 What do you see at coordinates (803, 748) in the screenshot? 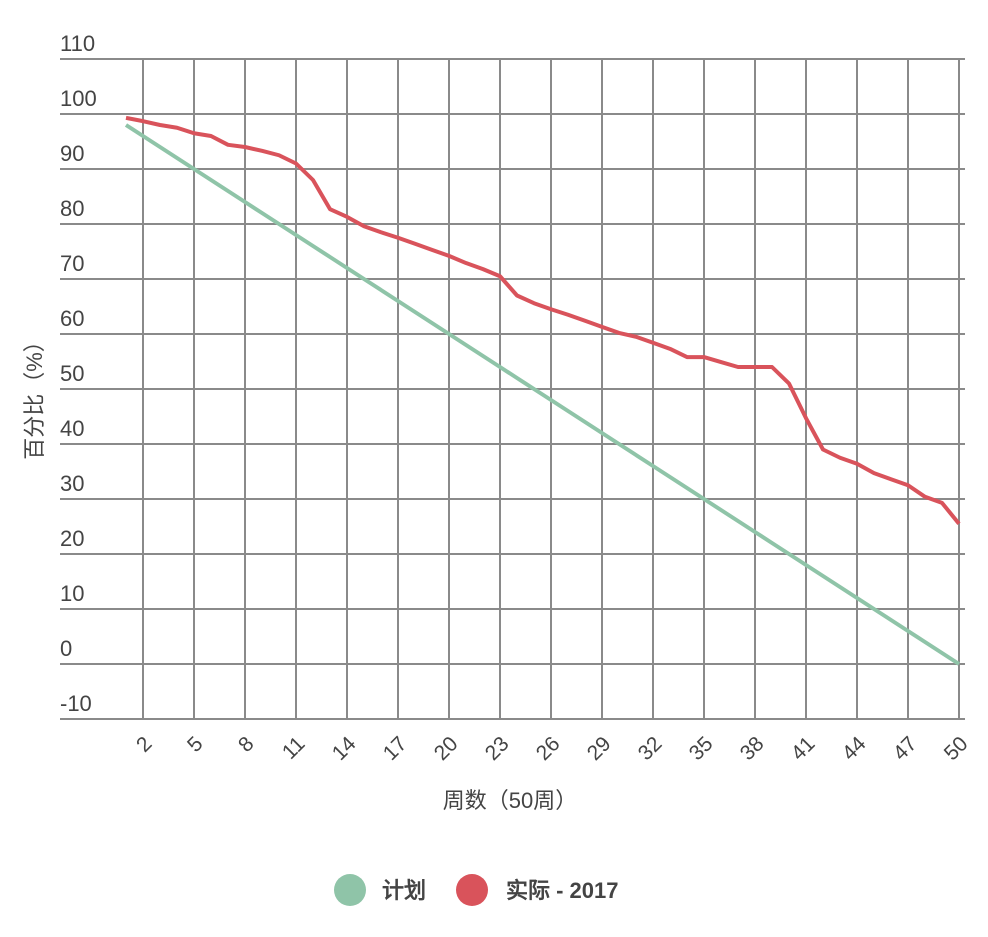
I see `x-tick-label: 41` at bounding box center [803, 748].